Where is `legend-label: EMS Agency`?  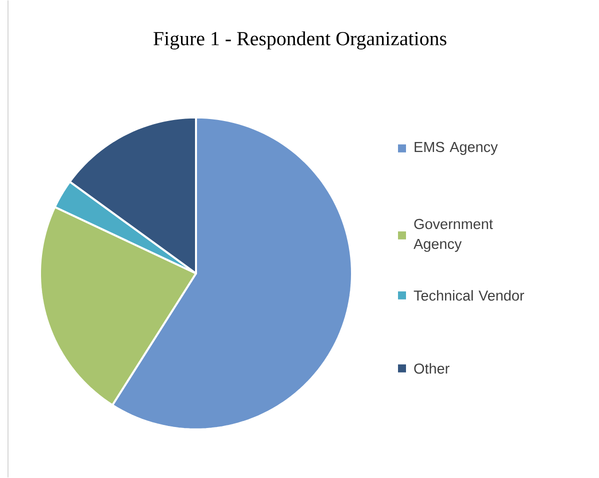 legend-label: EMS Agency is located at coordinates (456, 149).